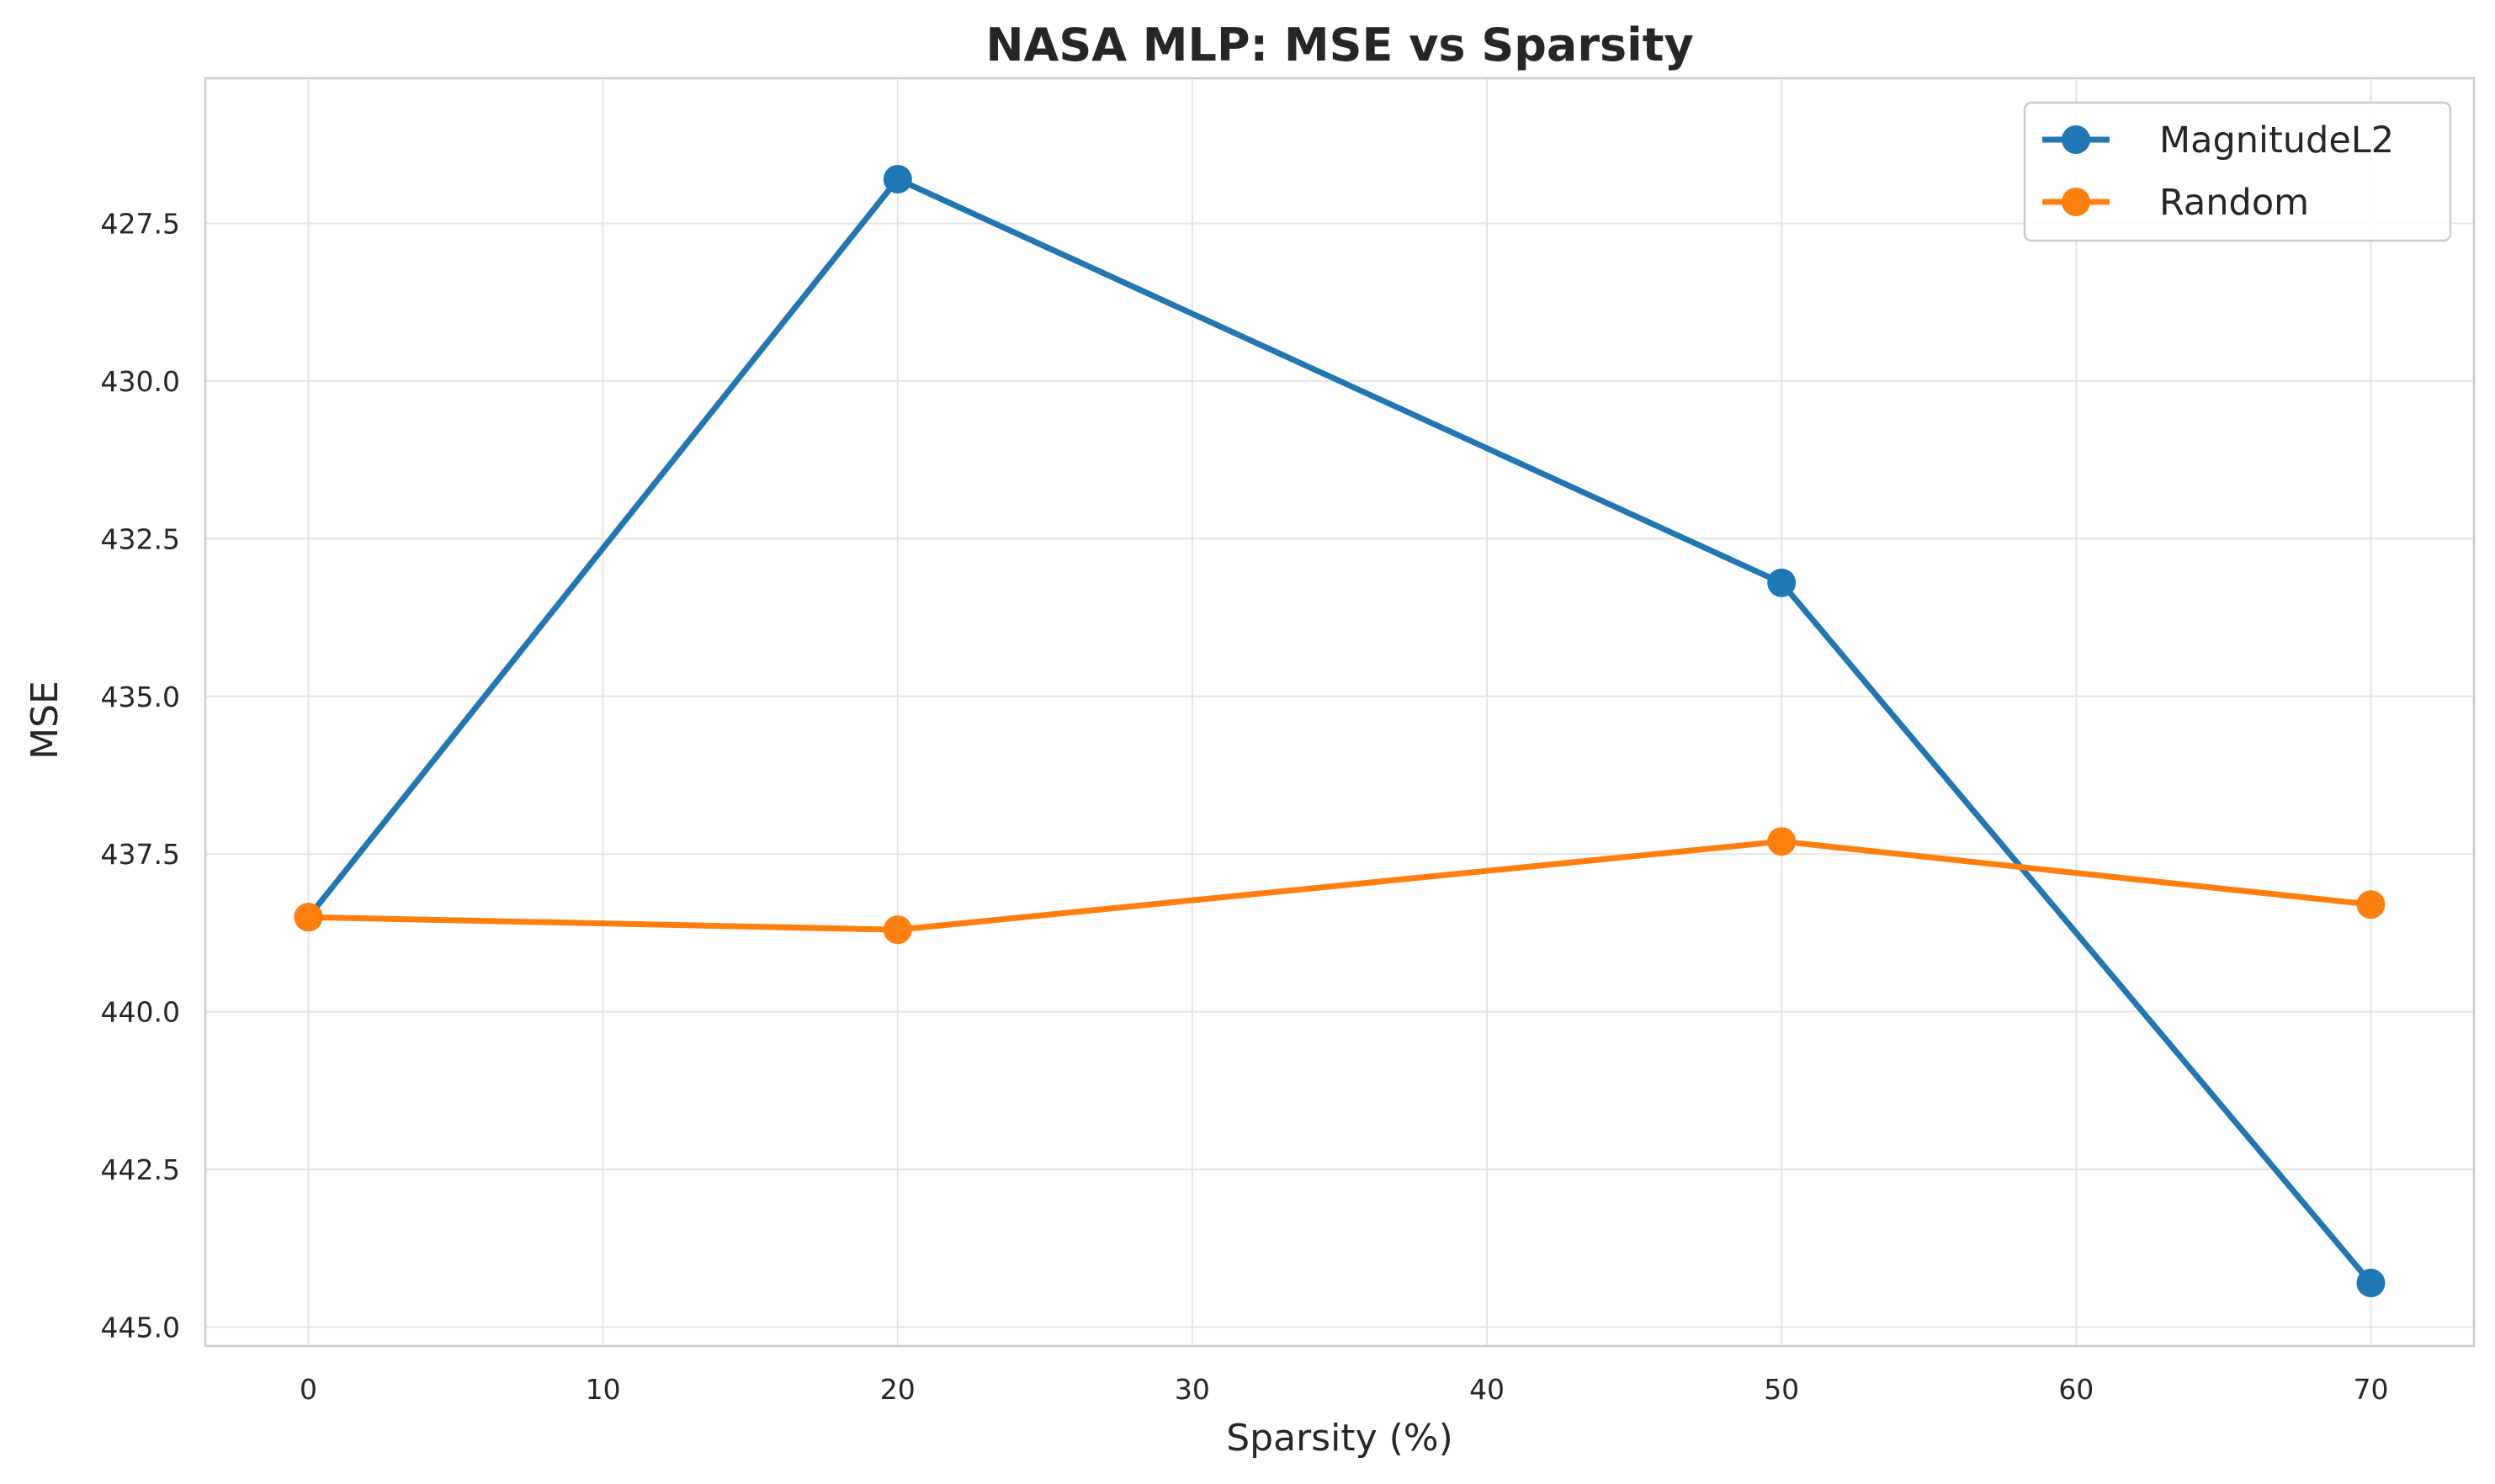 This screenshot has height=1484, width=2495. Describe the element at coordinates (140, 697) in the screenshot. I see `y-tick-label: 435.0` at that location.